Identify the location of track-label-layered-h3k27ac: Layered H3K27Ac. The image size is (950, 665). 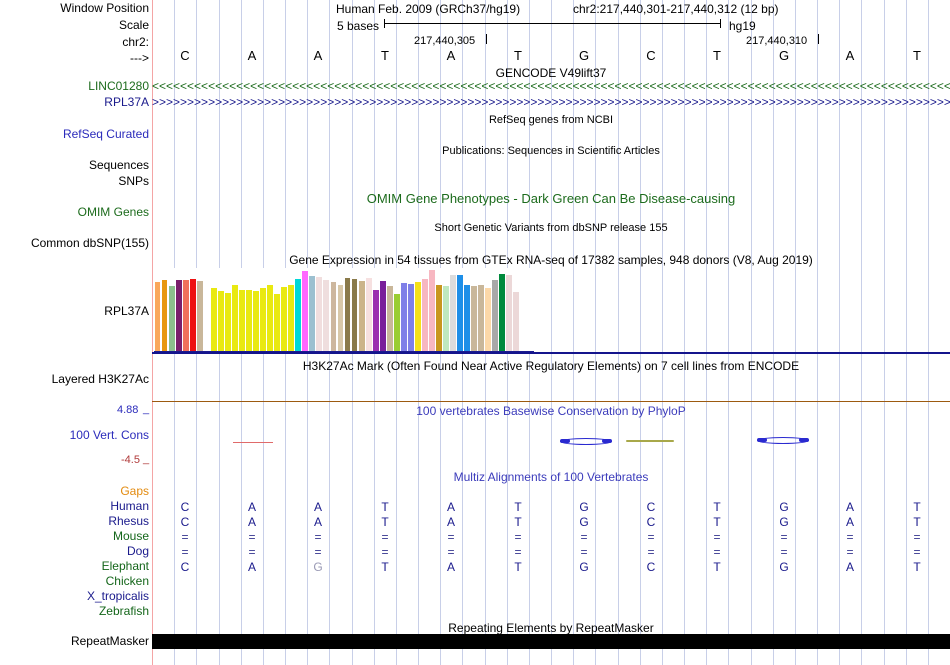
(100, 379).